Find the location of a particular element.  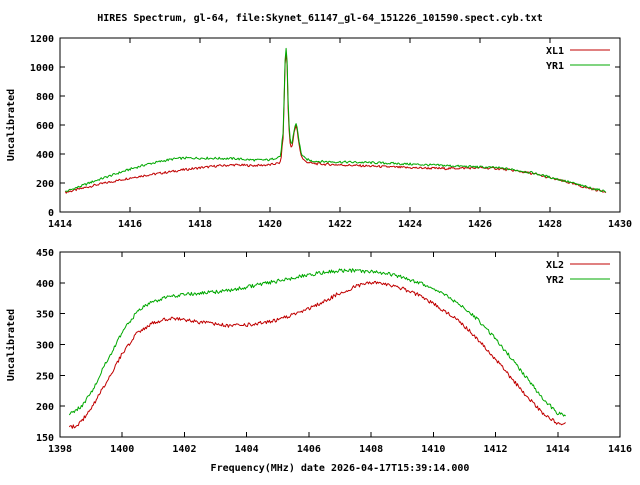

y-tick-label: 150 is located at coordinates (45, 438).